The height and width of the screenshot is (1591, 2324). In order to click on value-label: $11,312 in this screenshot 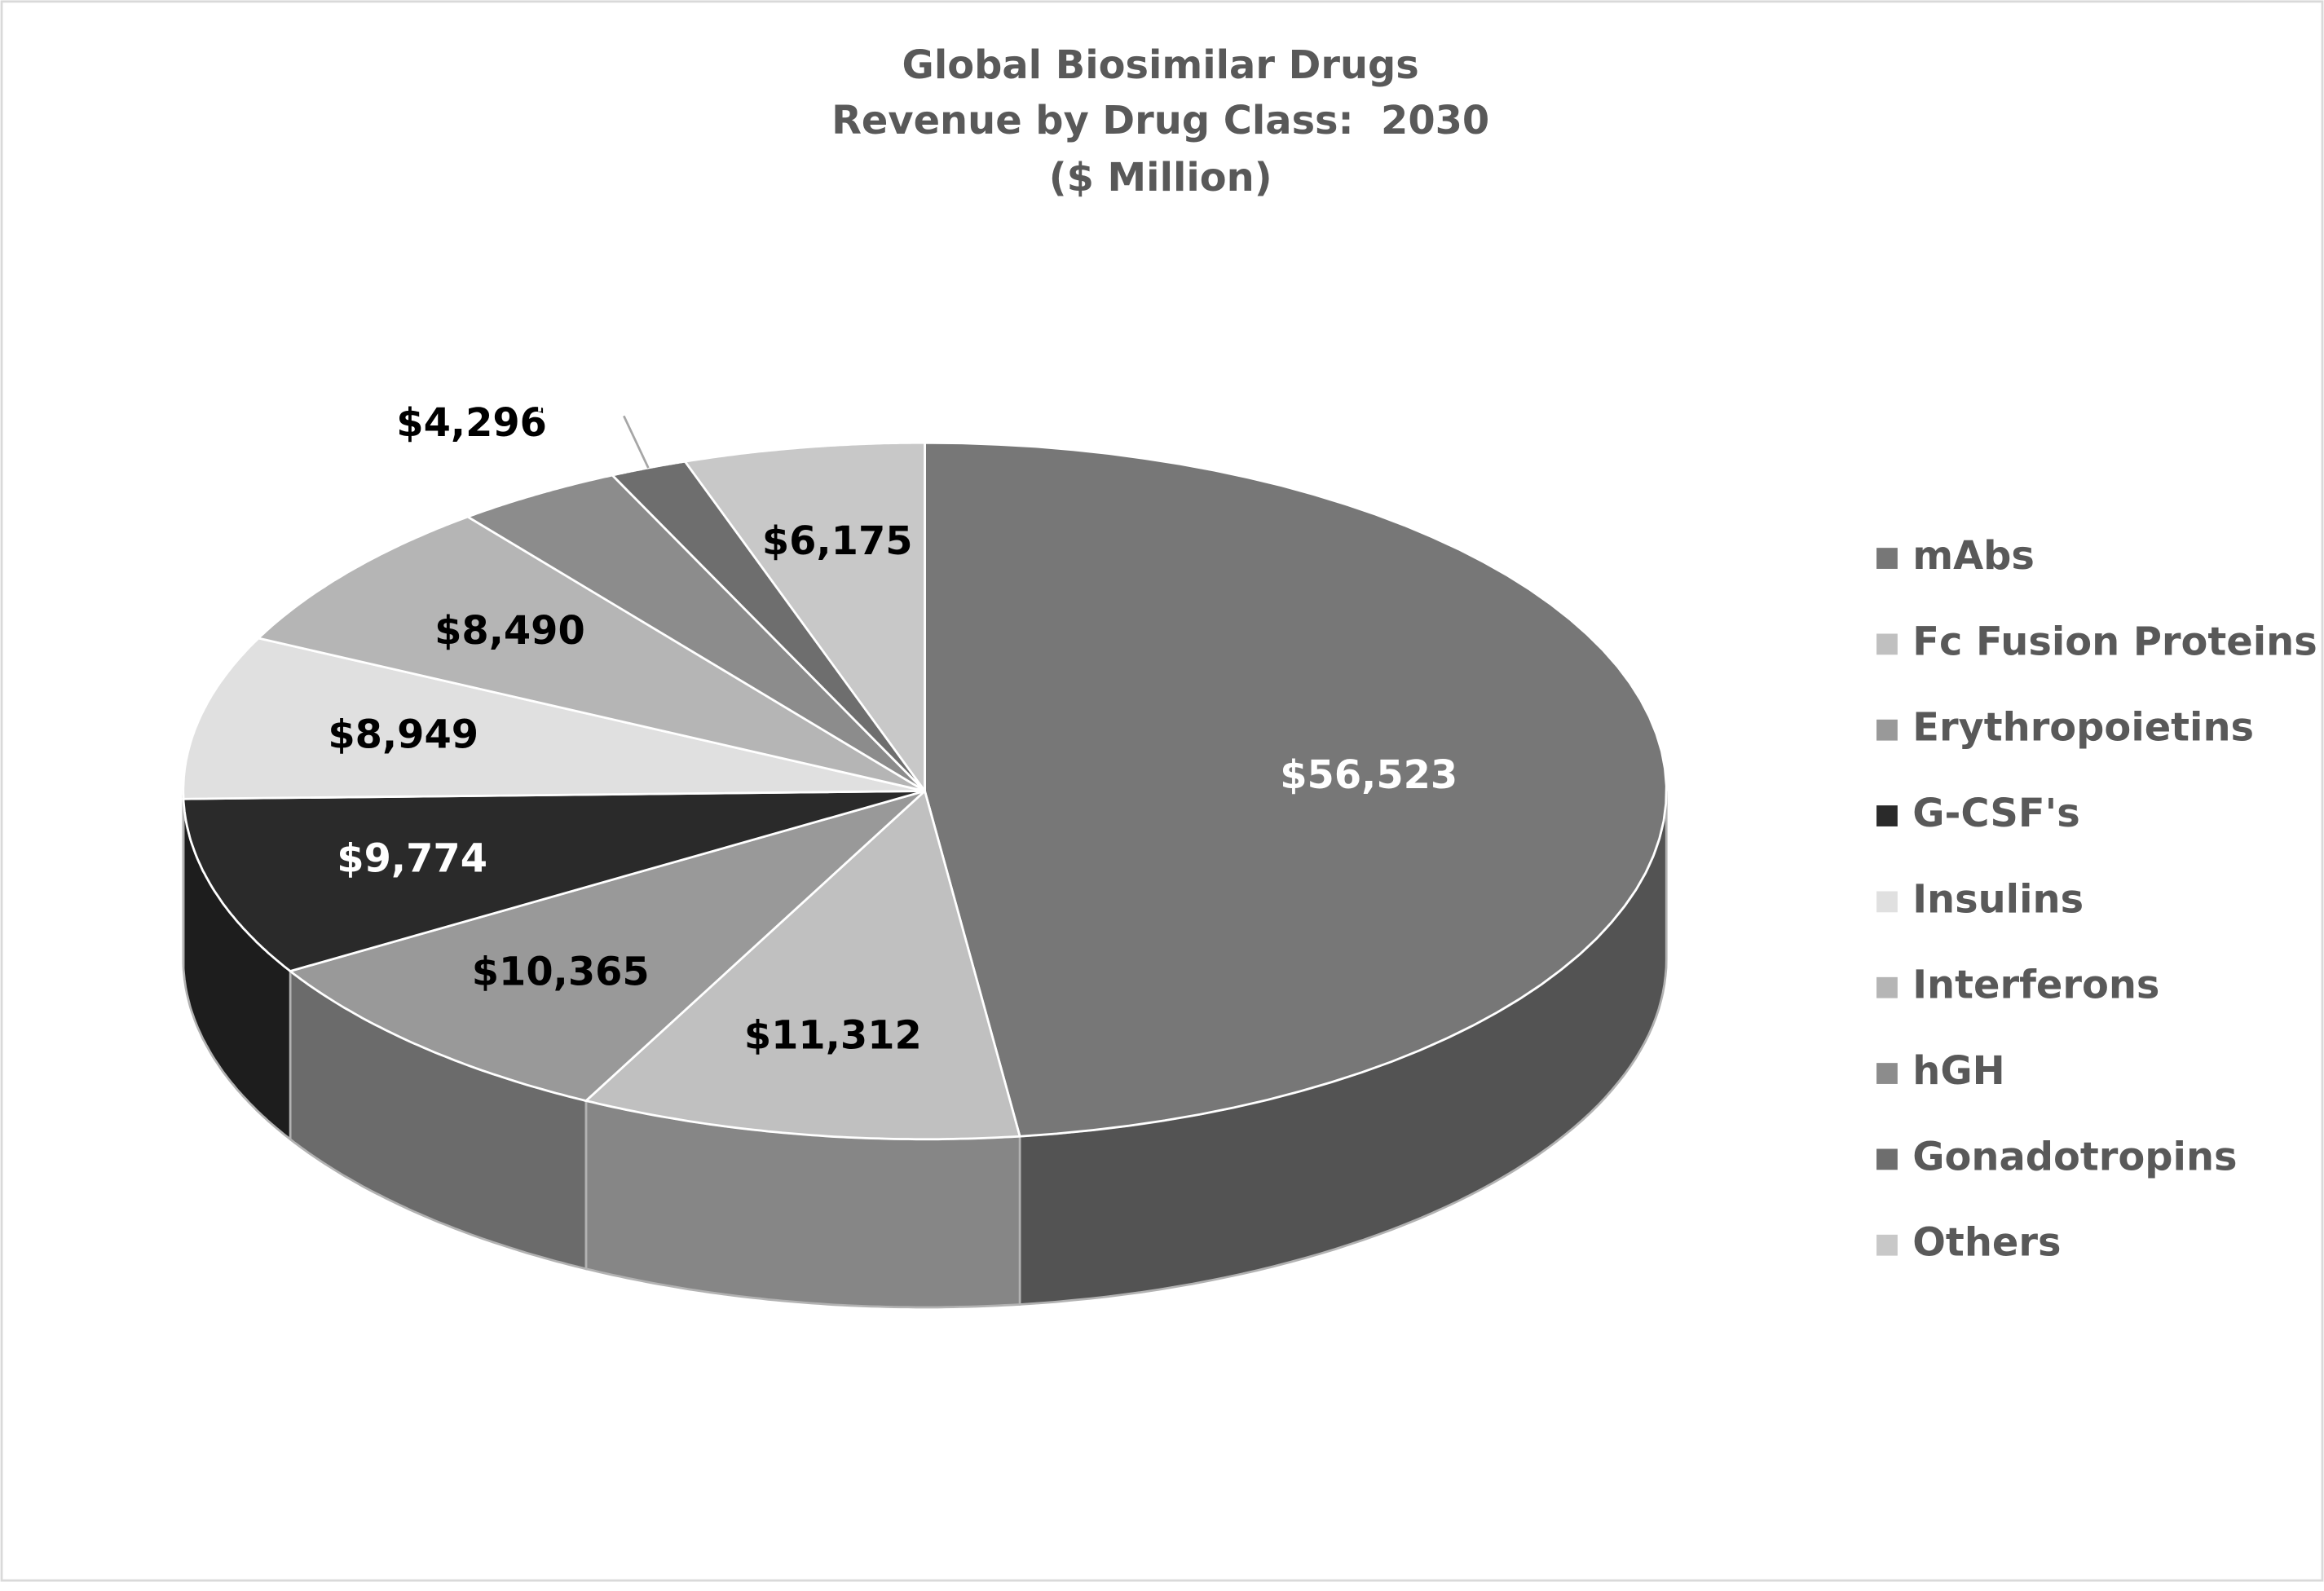, I will do `click(833, 1035)`.